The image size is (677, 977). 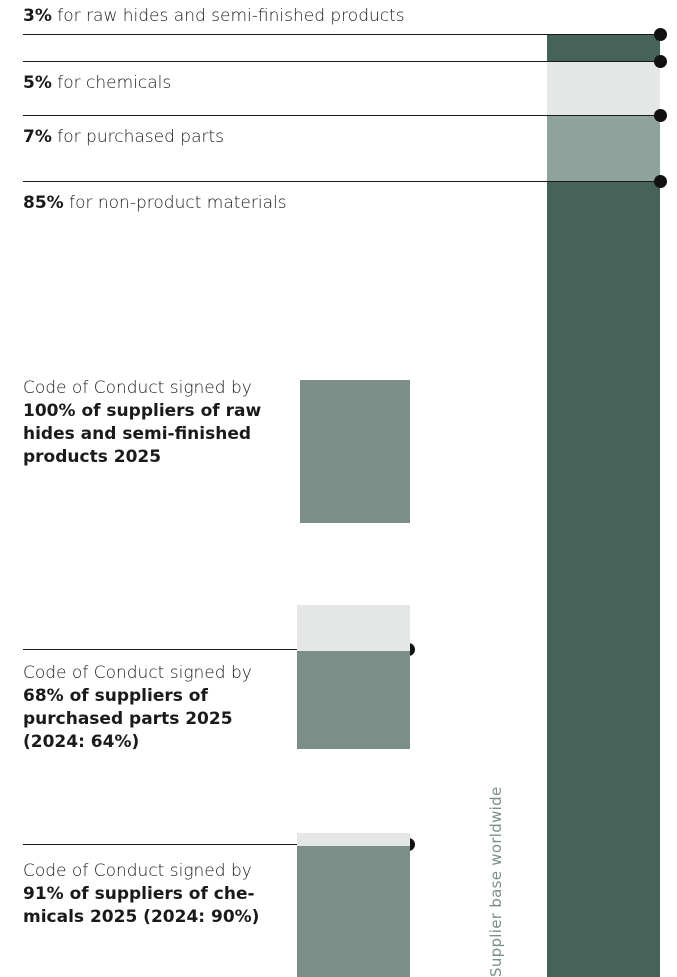 What do you see at coordinates (137, 388) in the screenshot?
I see `coc-raw-hides-lead: Code of Conduct signed by` at bounding box center [137, 388].